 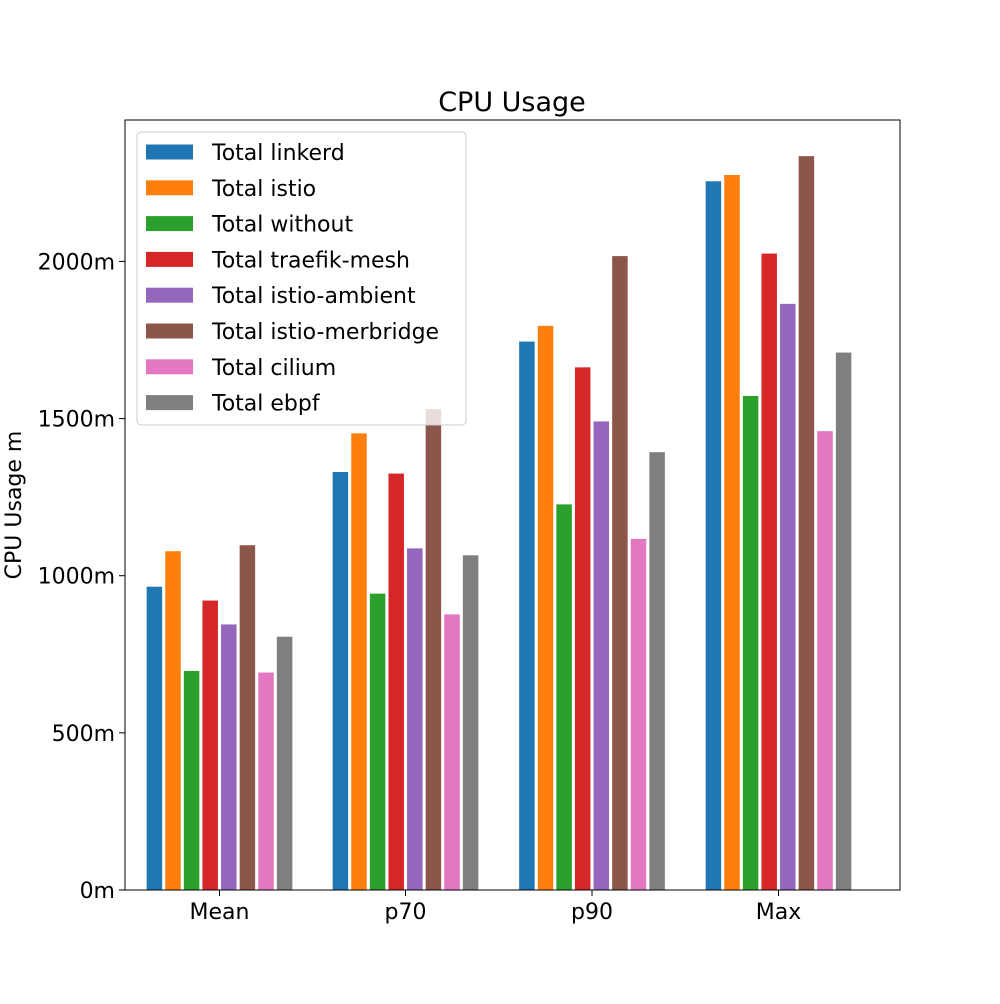 I want to click on bar-total-cilium-mean, so click(x=266, y=781).